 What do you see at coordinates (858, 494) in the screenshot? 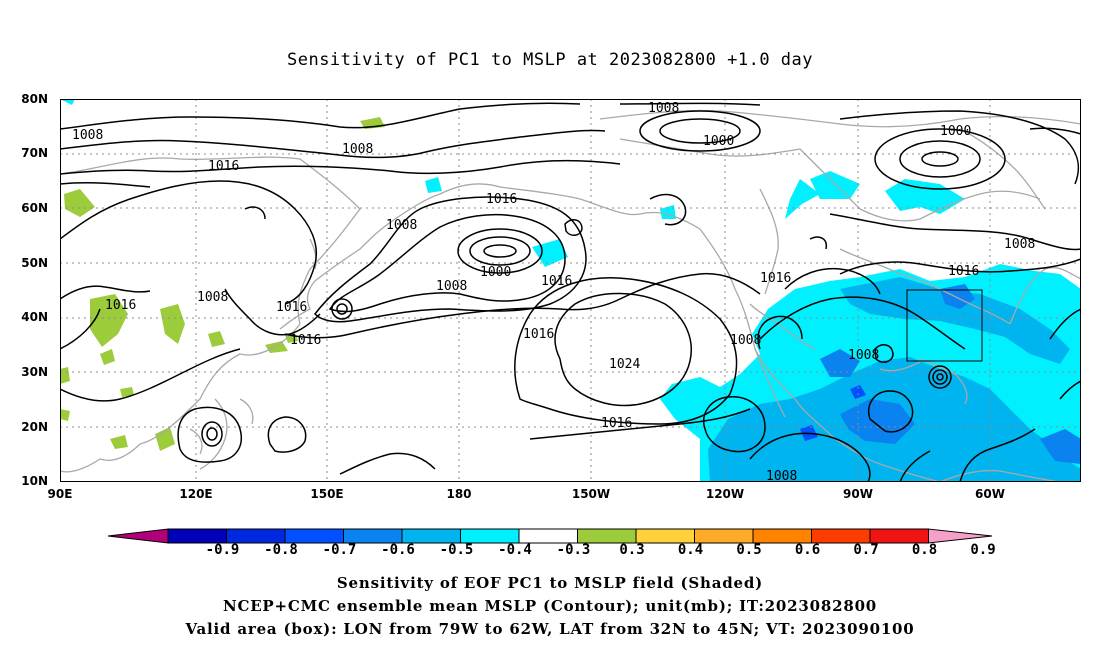
I see `lon-label-90w: 90W` at bounding box center [858, 494].